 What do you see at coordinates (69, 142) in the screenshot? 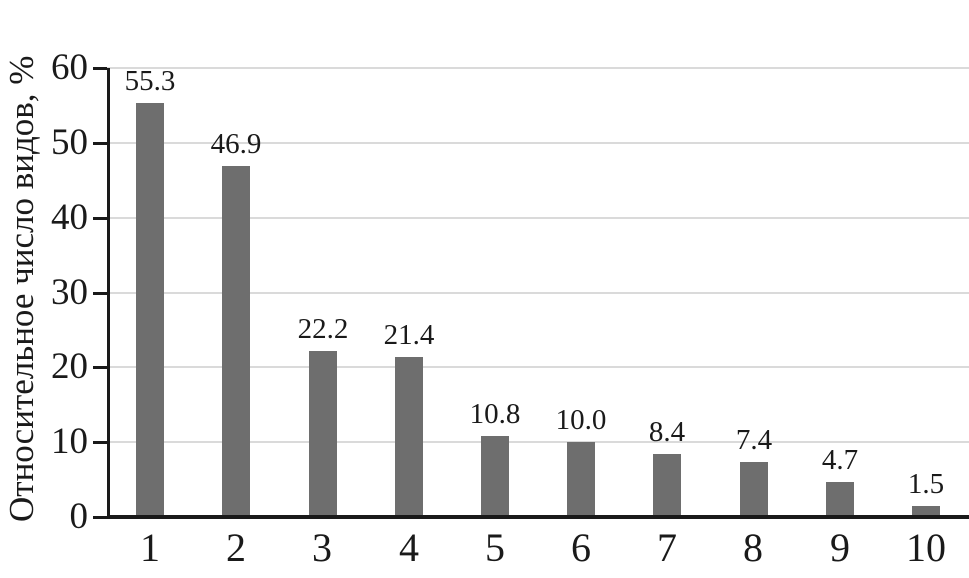
I see `y-tick-label: 50` at bounding box center [69, 142].